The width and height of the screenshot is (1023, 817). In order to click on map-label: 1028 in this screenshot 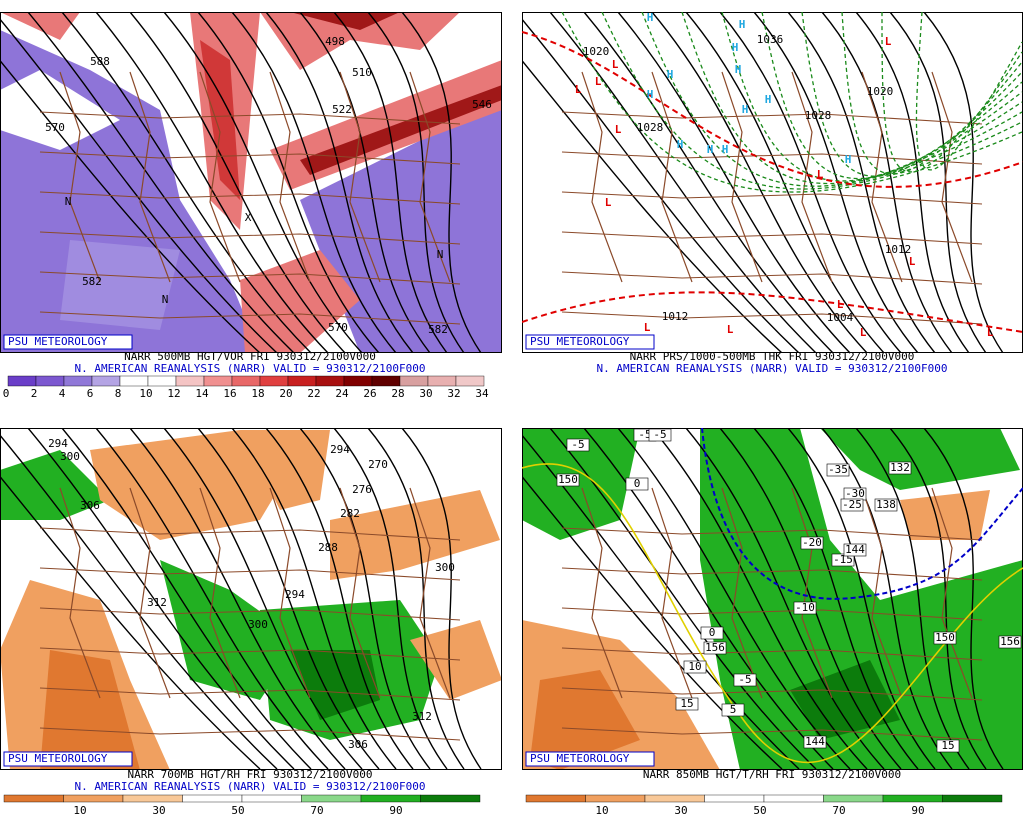, I will do `click(650, 127)`.